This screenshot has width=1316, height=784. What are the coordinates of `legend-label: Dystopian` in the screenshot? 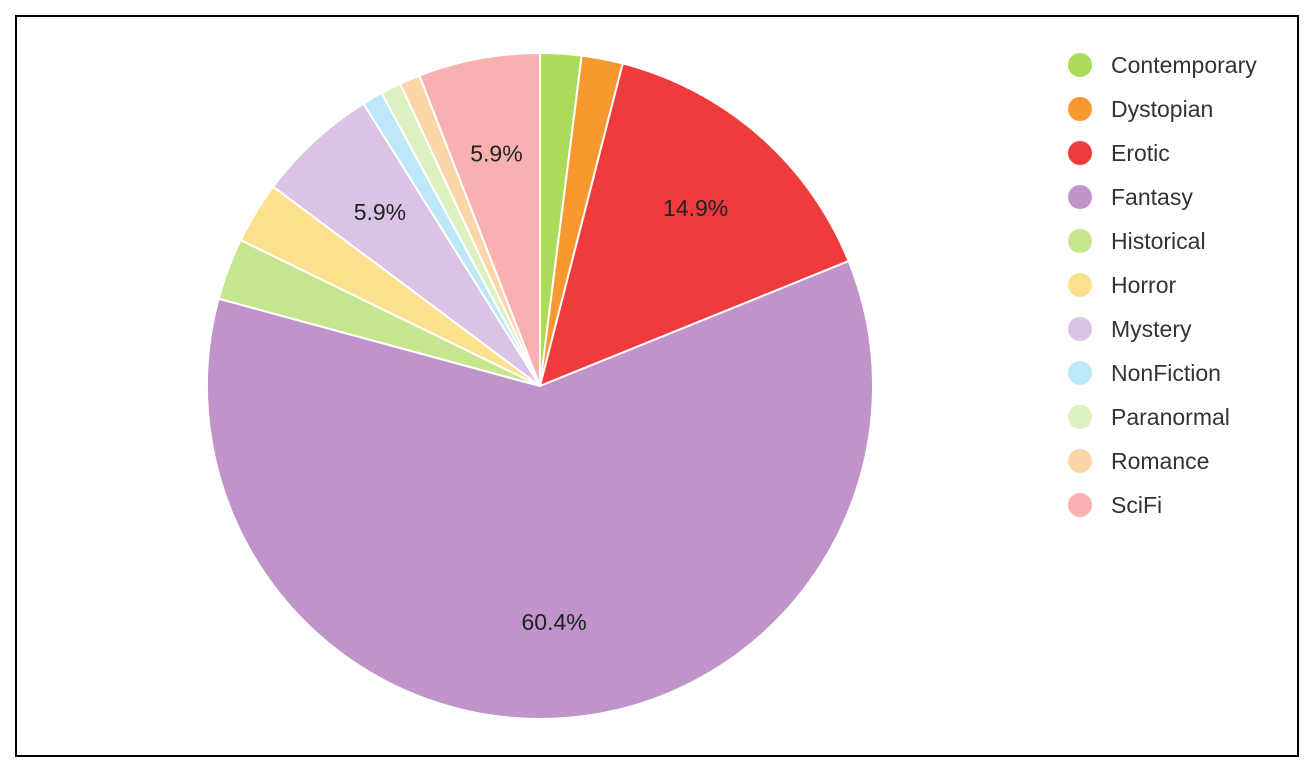 It's located at (1162, 108).